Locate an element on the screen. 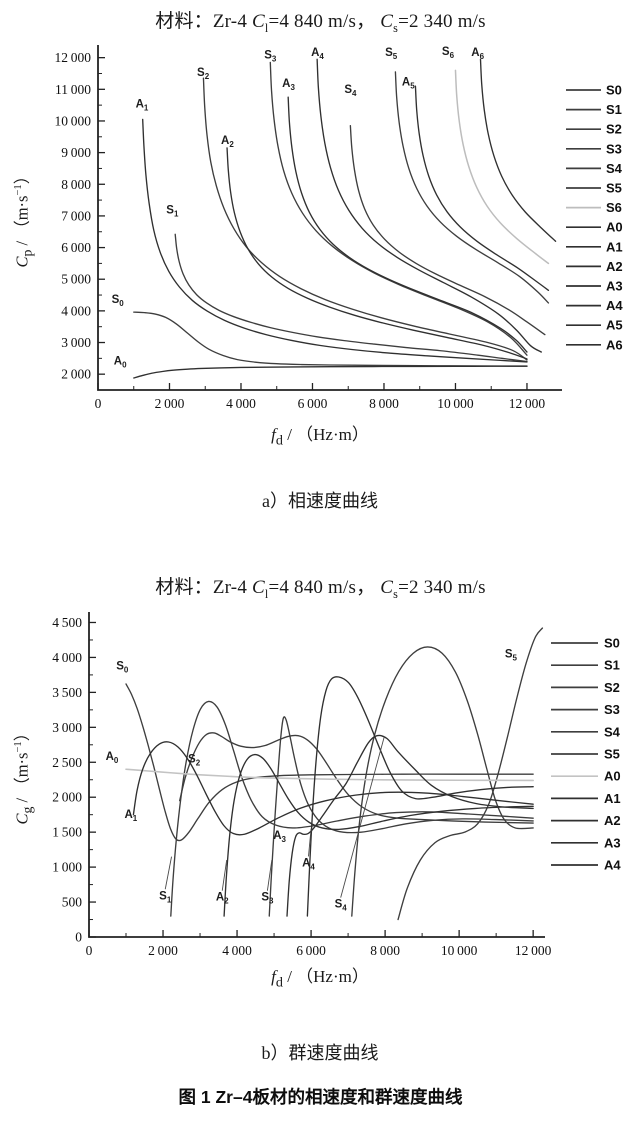  legend-label-S6: S6 is located at coordinates (614, 207).